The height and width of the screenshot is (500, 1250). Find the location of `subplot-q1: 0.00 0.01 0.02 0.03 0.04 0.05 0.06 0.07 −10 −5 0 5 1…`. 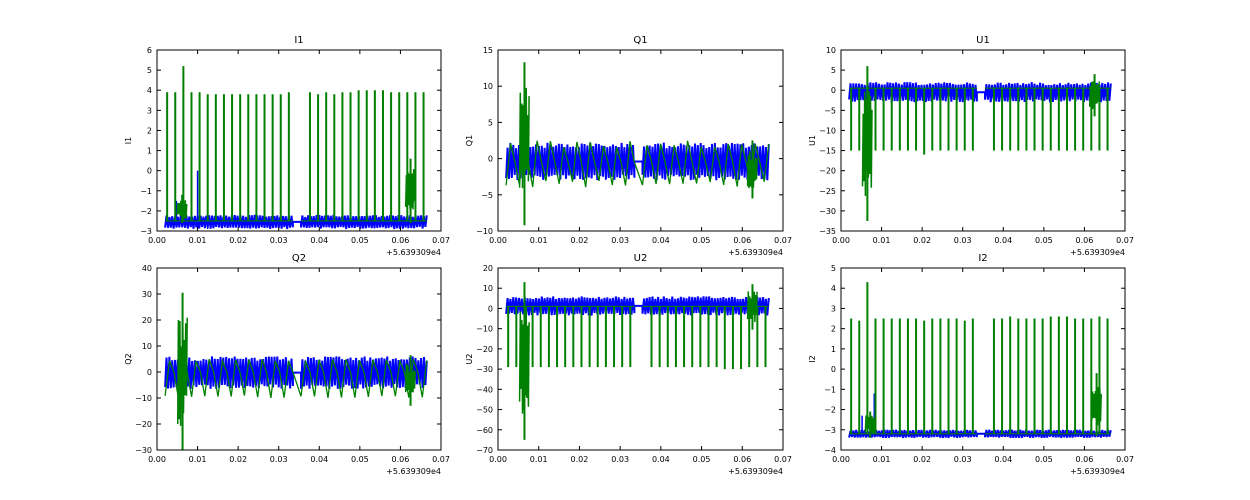

subplot-q1: 0.00 0.01 0.02 0.03 0.04 0.05 0.06 0.07 −10 −5 0 5 1… is located at coordinates (628, 146).